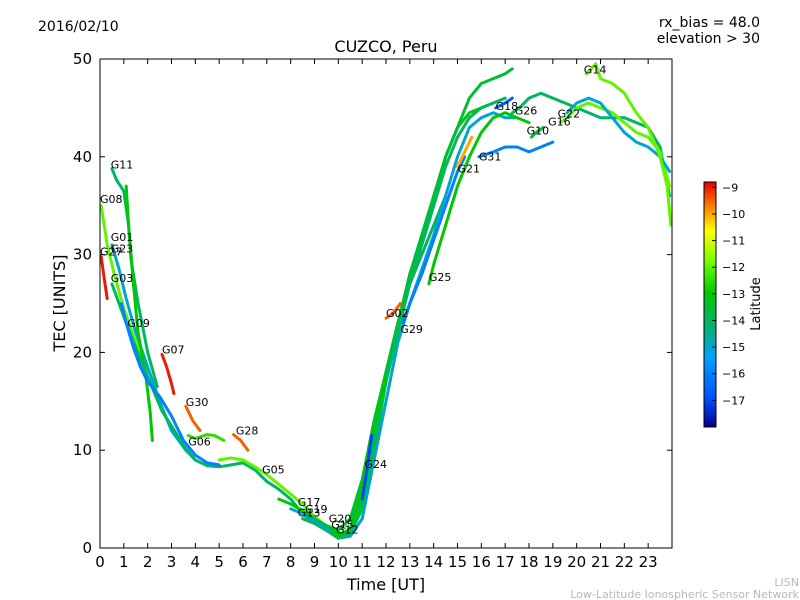  What do you see at coordinates (309, 513) in the screenshot?
I see `label-g13: G13` at bounding box center [309, 513].